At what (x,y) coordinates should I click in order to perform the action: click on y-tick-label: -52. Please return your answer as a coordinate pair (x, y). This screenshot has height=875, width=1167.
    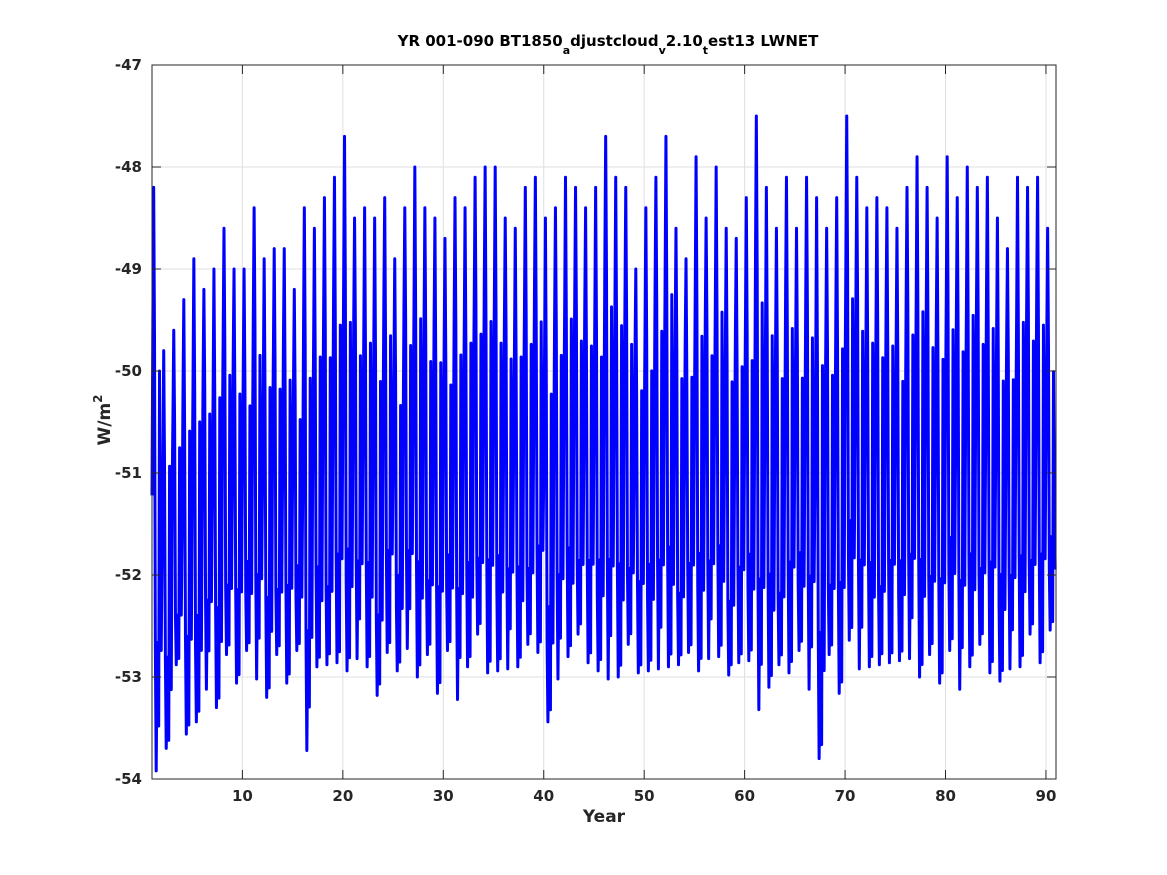
    Looking at the image, I should click on (128, 575).